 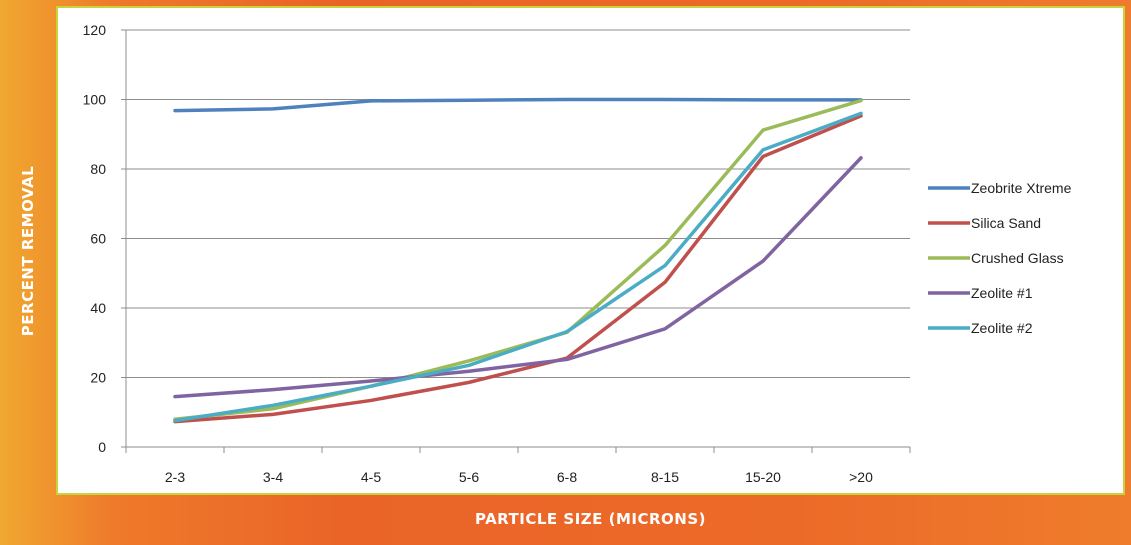 I want to click on x-tick-label: 5-6, so click(x=469, y=477).